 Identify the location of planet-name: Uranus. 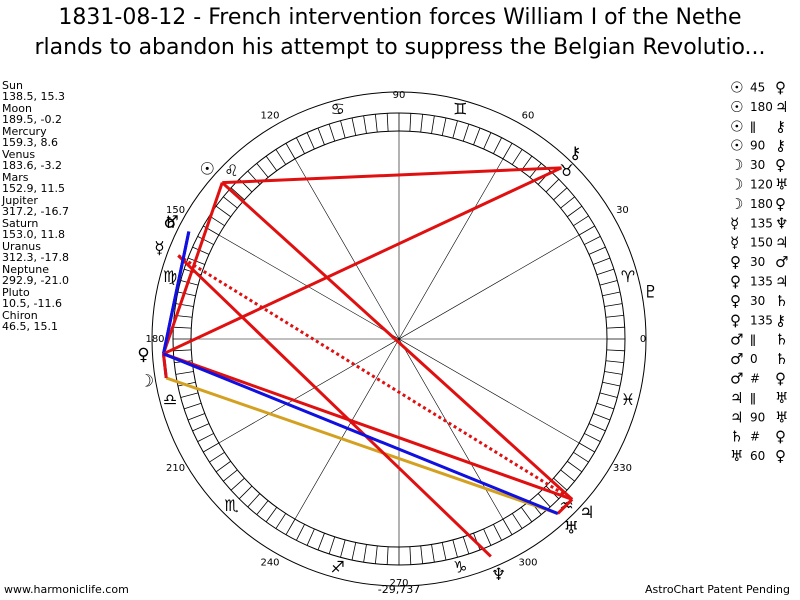
(21, 246).